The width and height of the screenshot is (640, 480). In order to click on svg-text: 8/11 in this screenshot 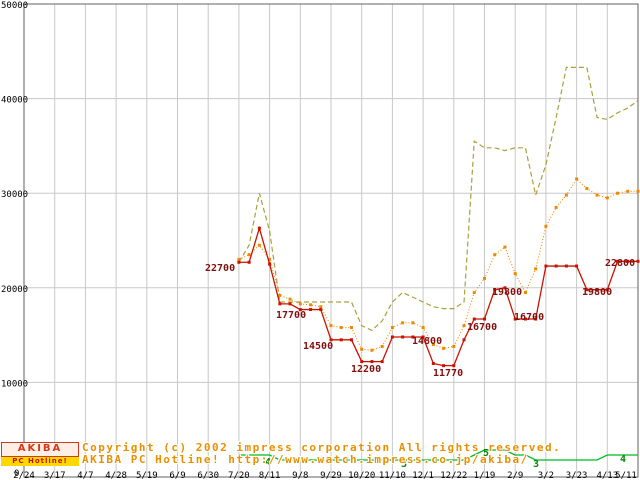, I will do `click(270, 475)`.